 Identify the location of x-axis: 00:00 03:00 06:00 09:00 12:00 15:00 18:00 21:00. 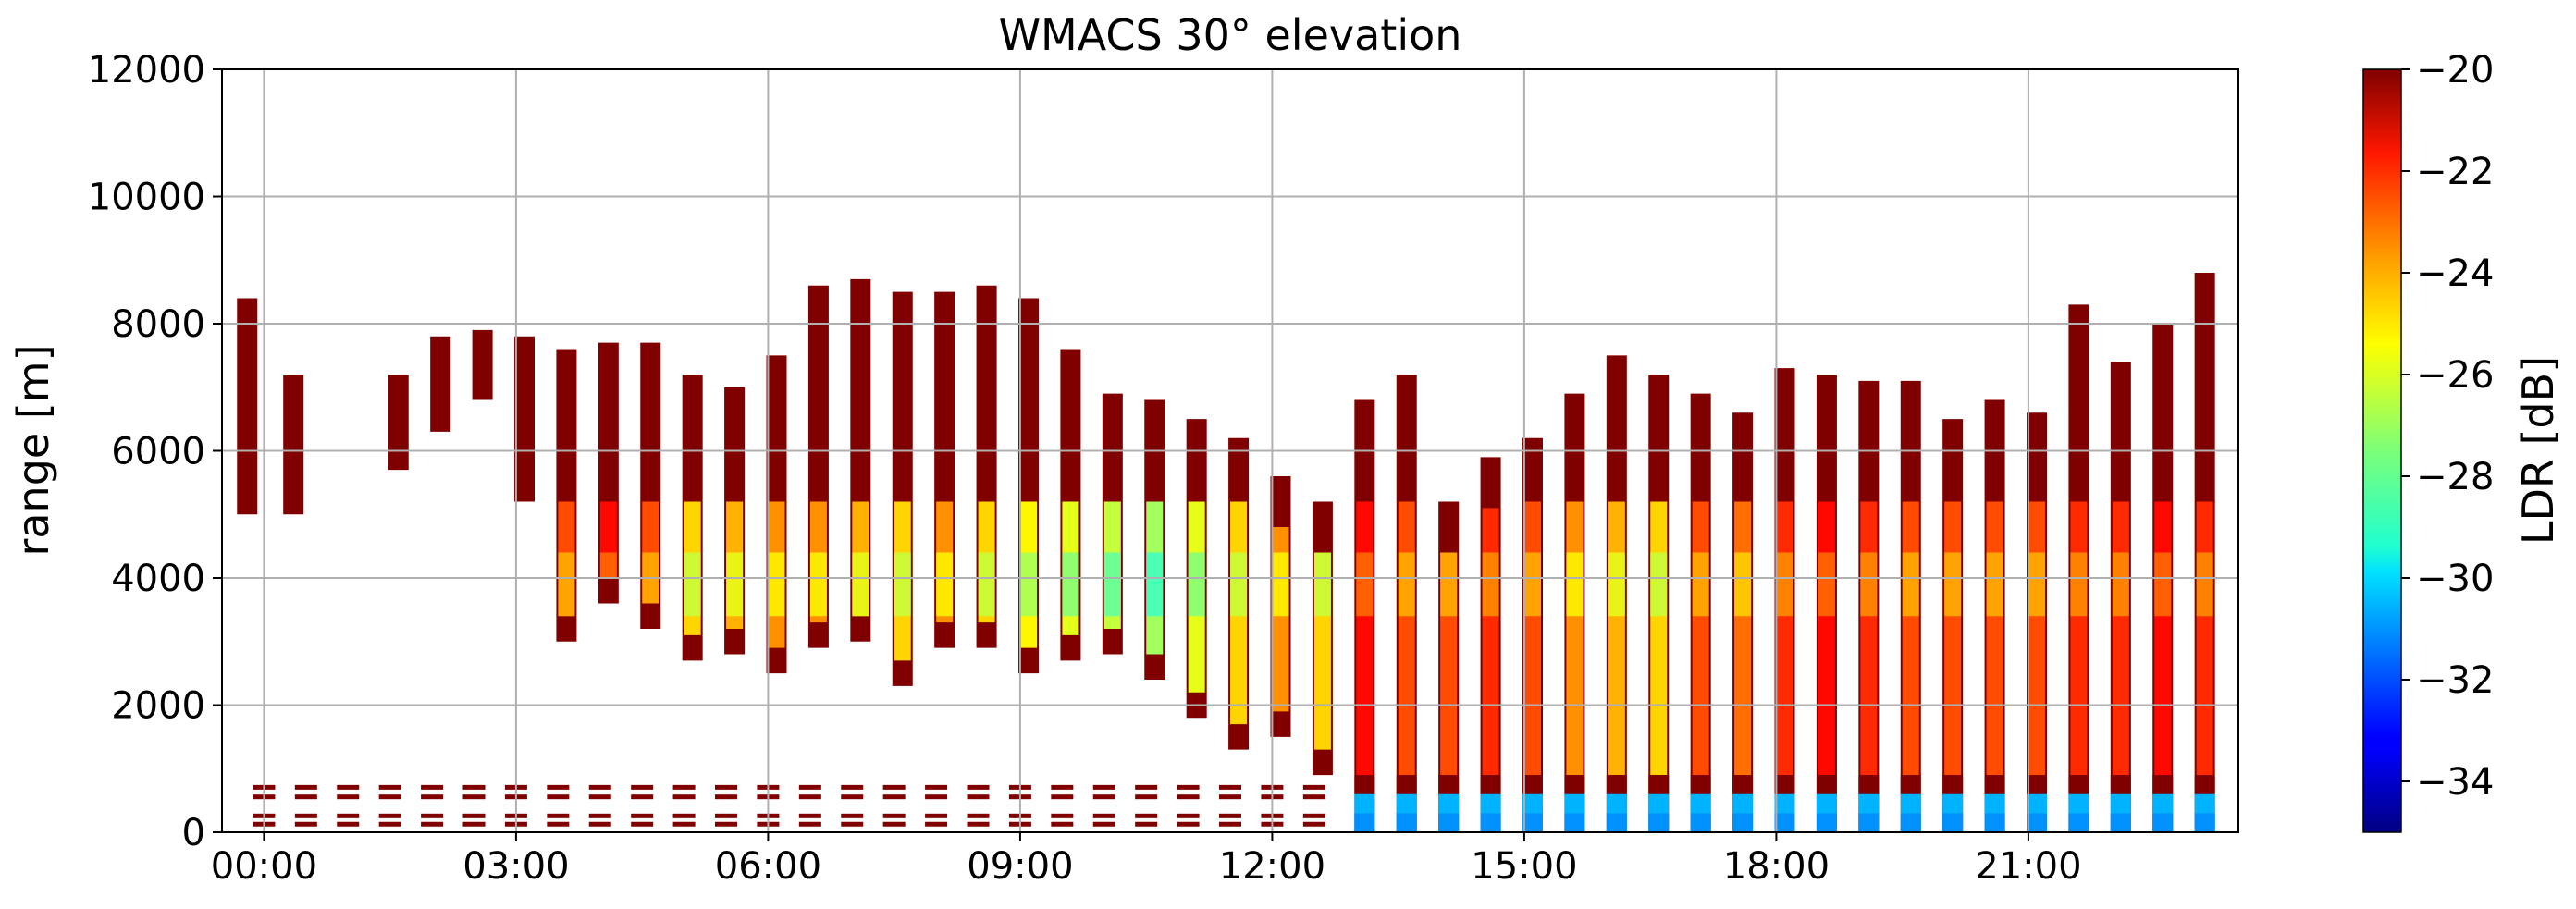
(1146, 860).